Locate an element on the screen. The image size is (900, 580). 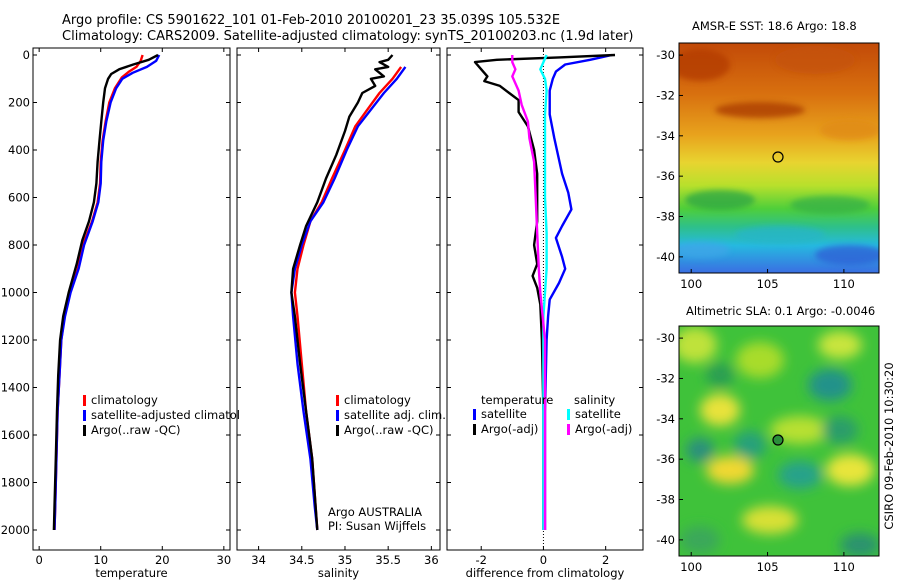
x-tick-label: 34.5 is located at coordinates (302, 560).